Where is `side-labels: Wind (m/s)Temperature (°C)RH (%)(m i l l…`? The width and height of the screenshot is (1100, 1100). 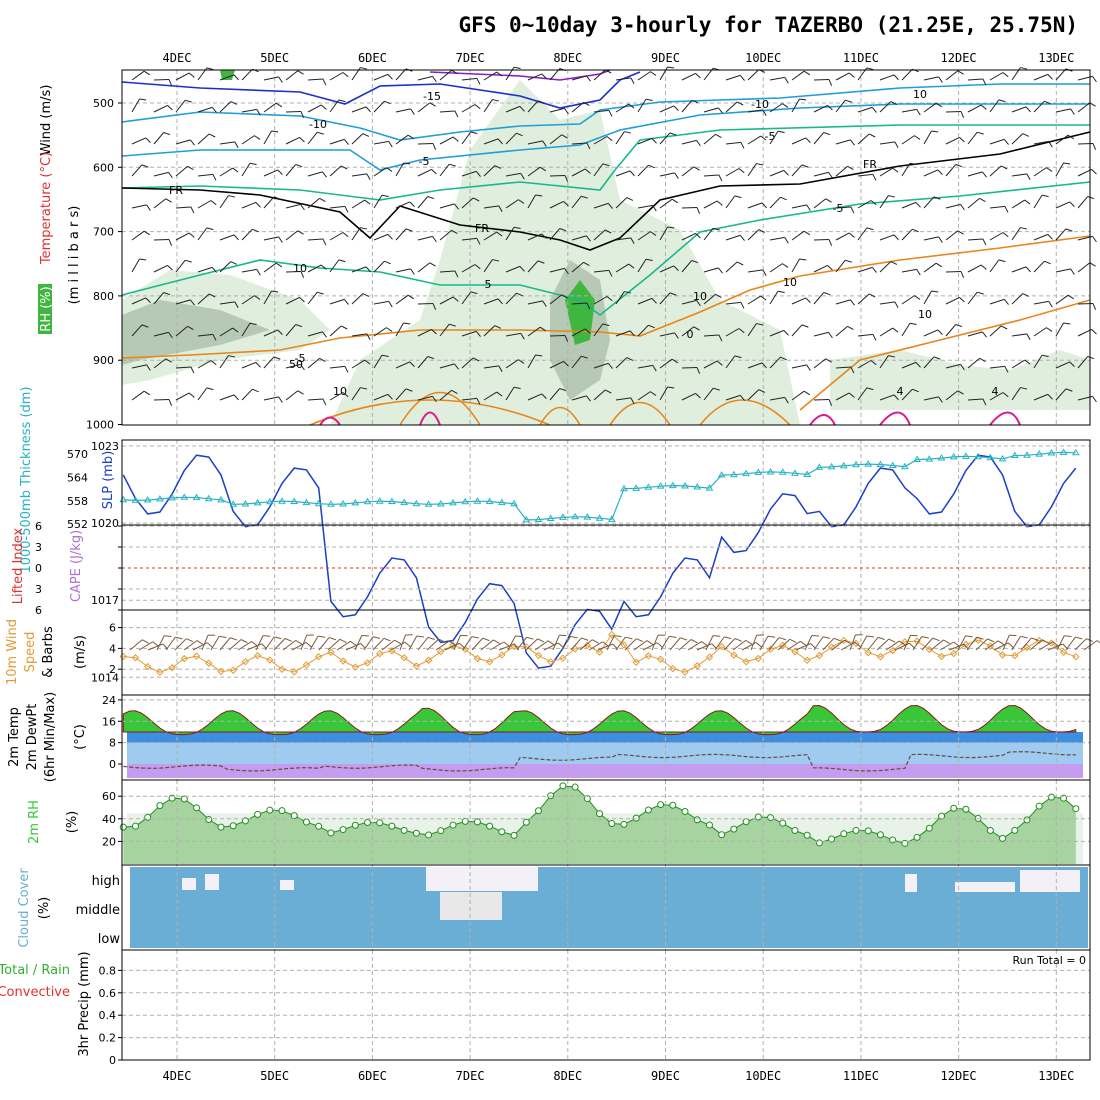 side-labels: Wind (m/s)Temperature (°C)RH (%)(m i l l… is located at coordinates (58, 571).